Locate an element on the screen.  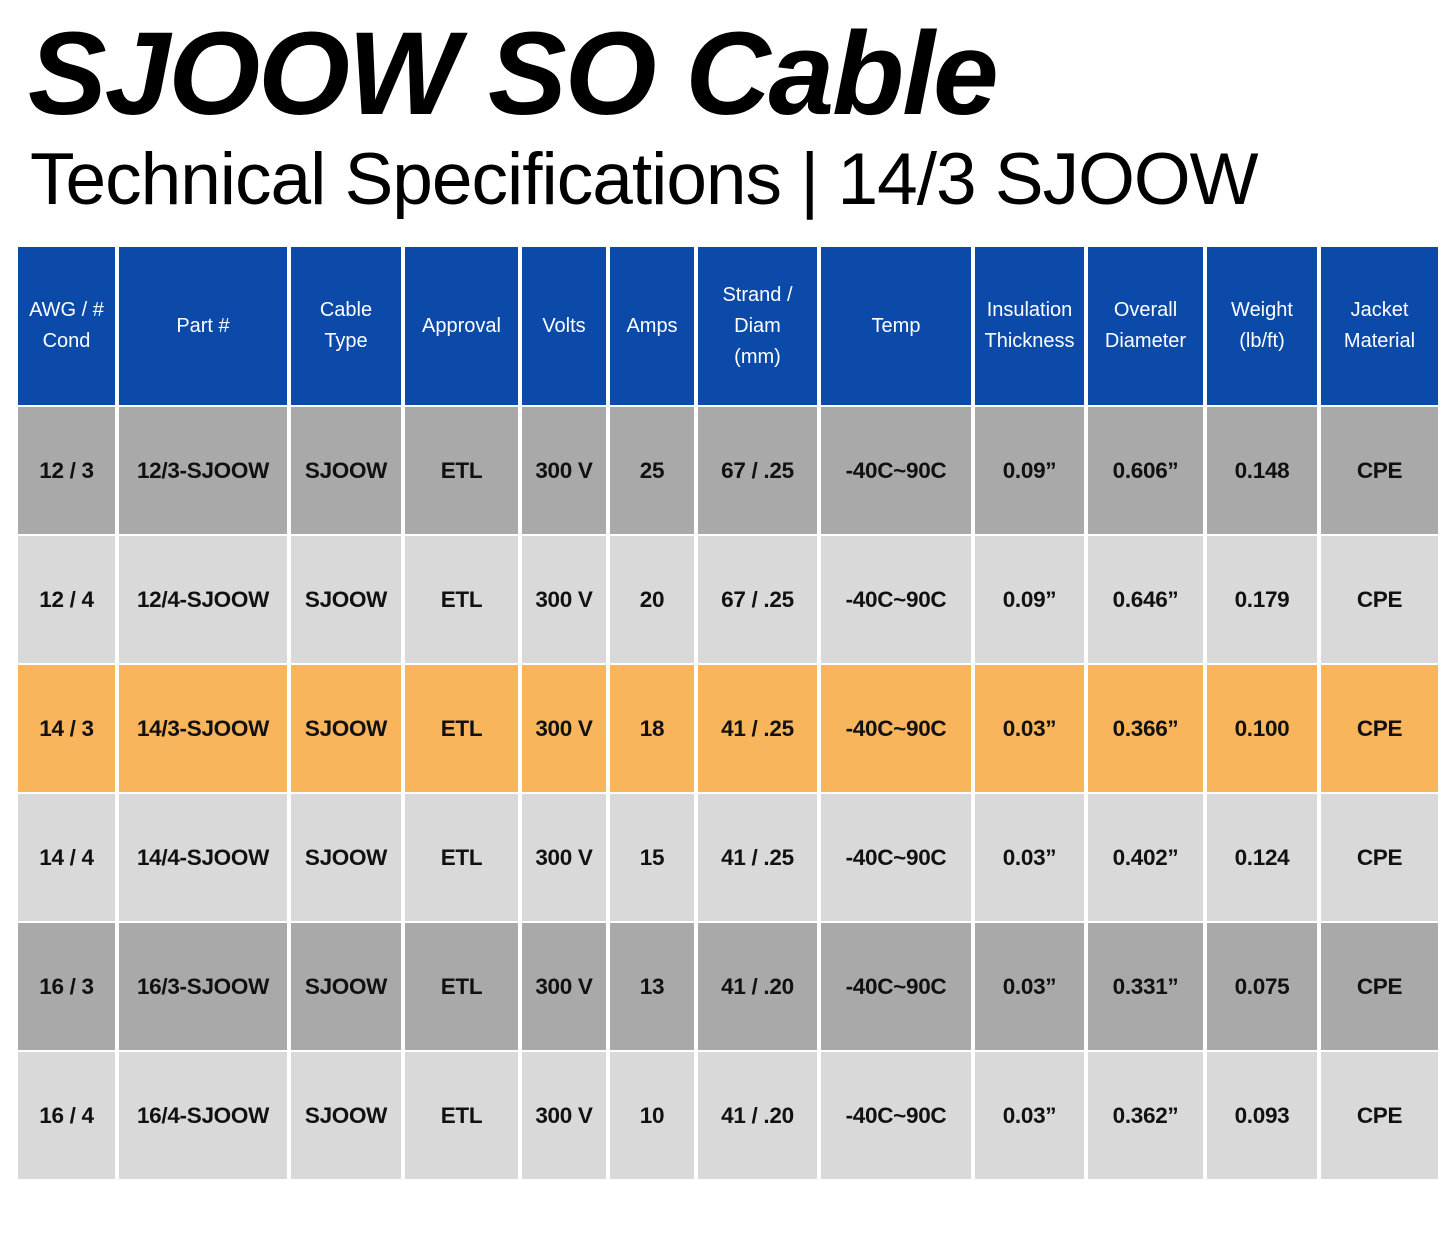
col-header-overall-diameter: Overall Diameter is located at coordinates (1145, 326).